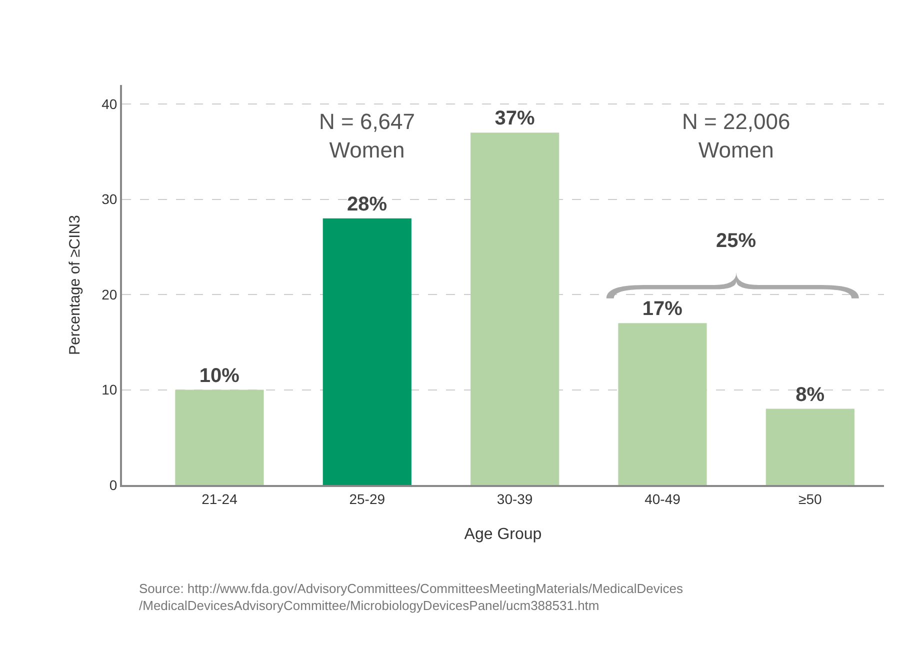 This screenshot has width=909, height=668. What do you see at coordinates (110, 390) in the screenshot?
I see `y-tick-label: 10` at bounding box center [110, 390].